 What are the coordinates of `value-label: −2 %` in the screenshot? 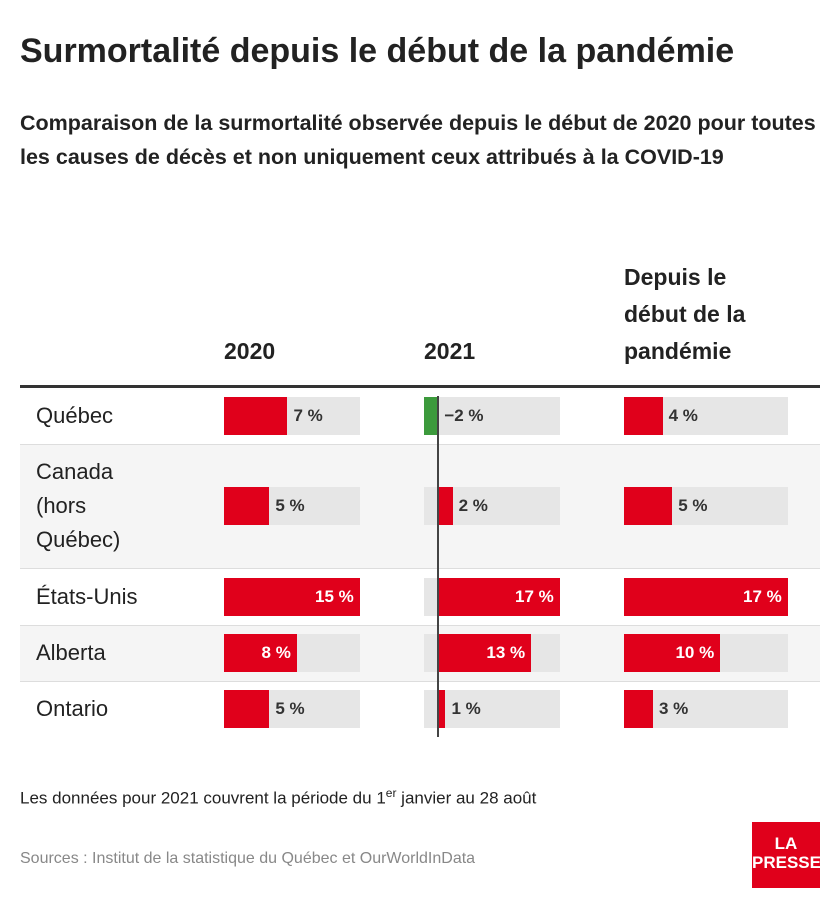 It's located at (464, 415).